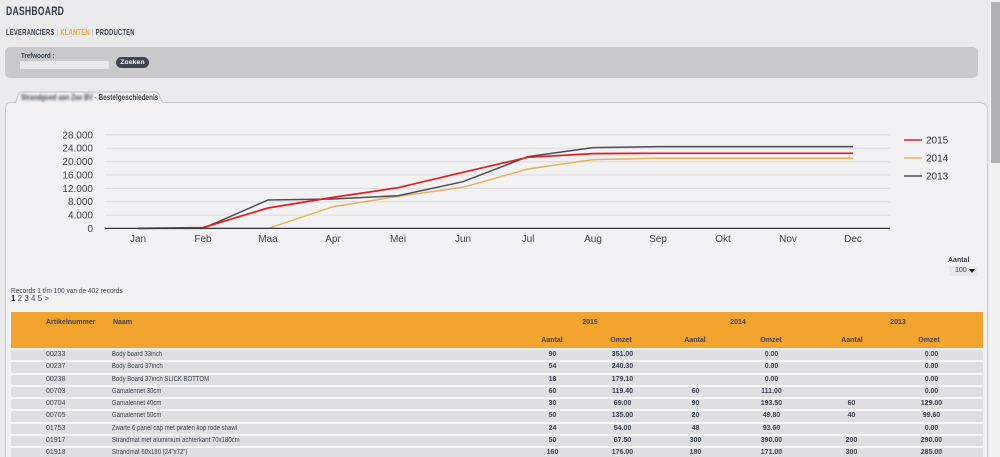 This screenshot has height=457, width=1000. I want to click on svg-text: Maa, so click(268, 239).